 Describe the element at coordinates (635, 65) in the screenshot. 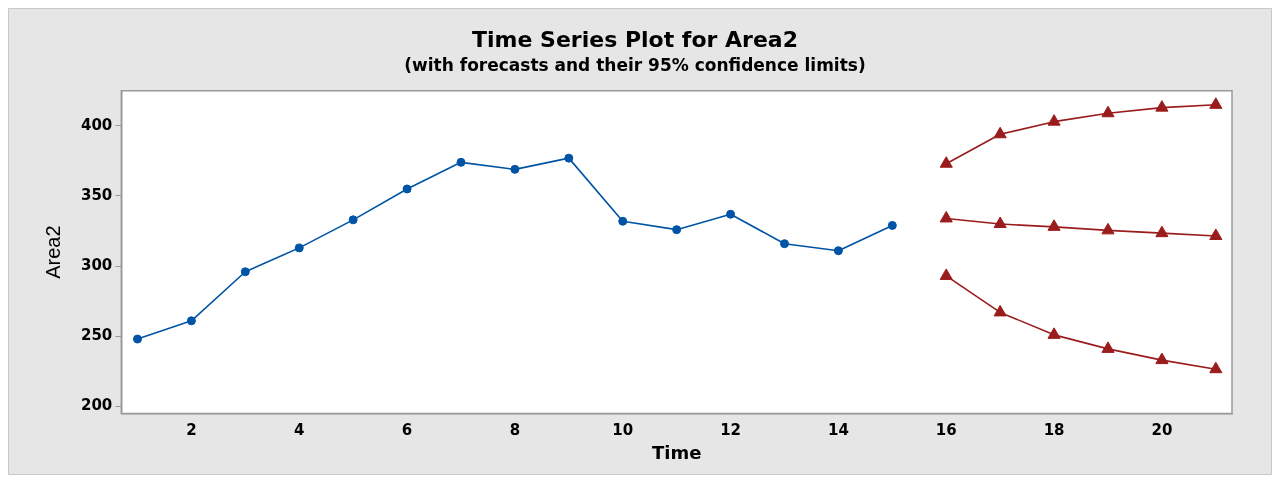

I see `chart-subtitle: (with forecasts and their 95% confidence limits)` at that location.